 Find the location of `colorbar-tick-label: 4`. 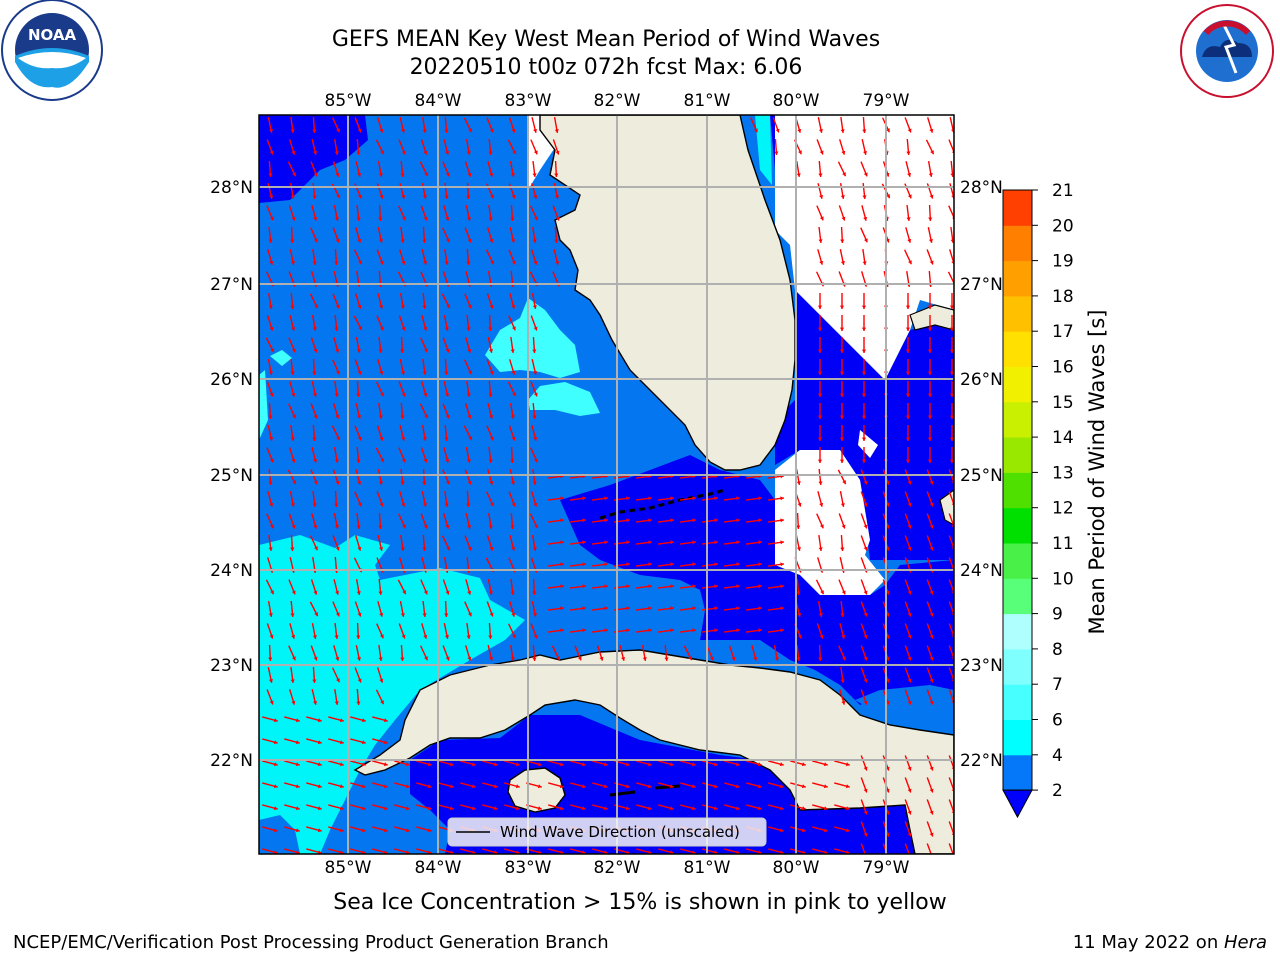

colorbar-tick-label: 4 is located at coordinates (1057, 756).